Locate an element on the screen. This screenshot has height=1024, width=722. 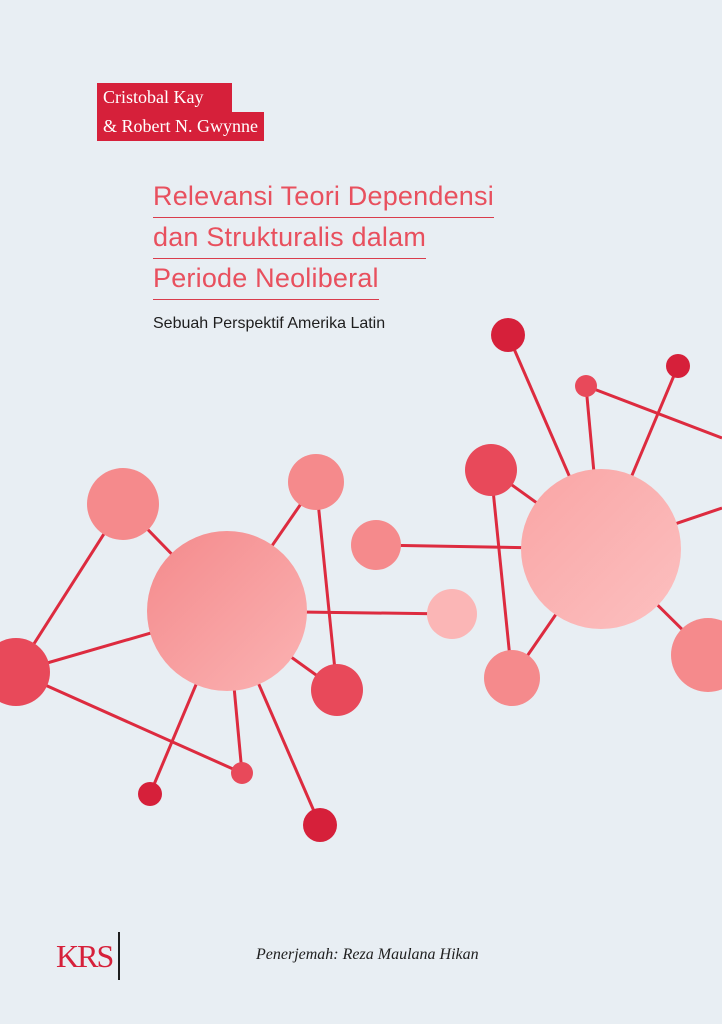
book-subtitle: Sebuah Perspektif Amerika Latin is located at coordinates (269, 323).